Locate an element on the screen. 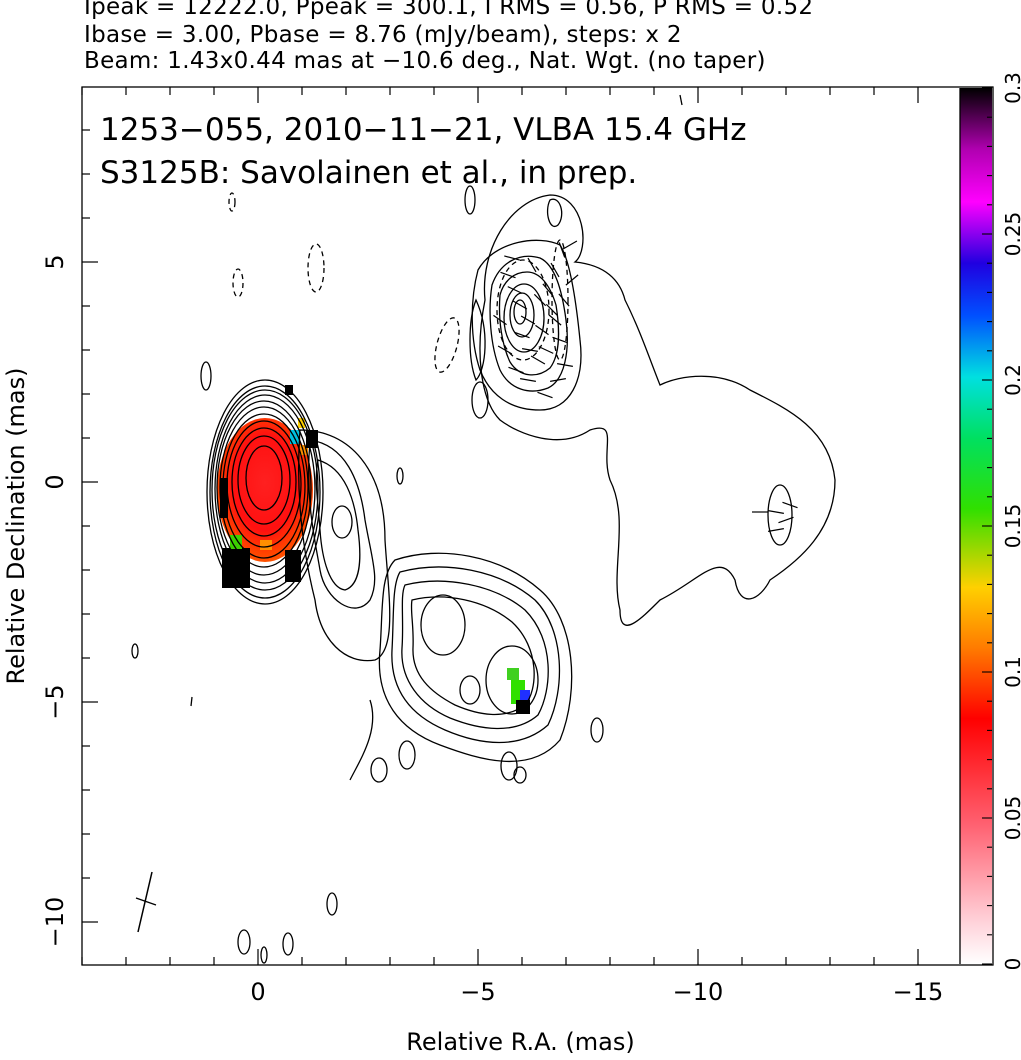 The height and width of the screenshot is (1060, 1021). colorbar-tick-label: 0.05 is located at coordinates (1011, 818).